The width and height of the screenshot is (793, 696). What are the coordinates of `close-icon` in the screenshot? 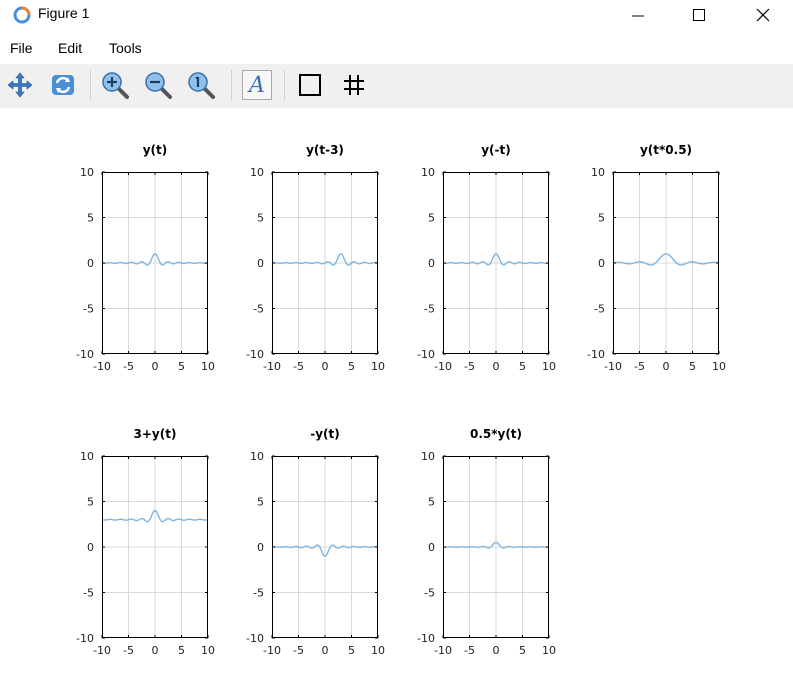 It's located at (763, 15).